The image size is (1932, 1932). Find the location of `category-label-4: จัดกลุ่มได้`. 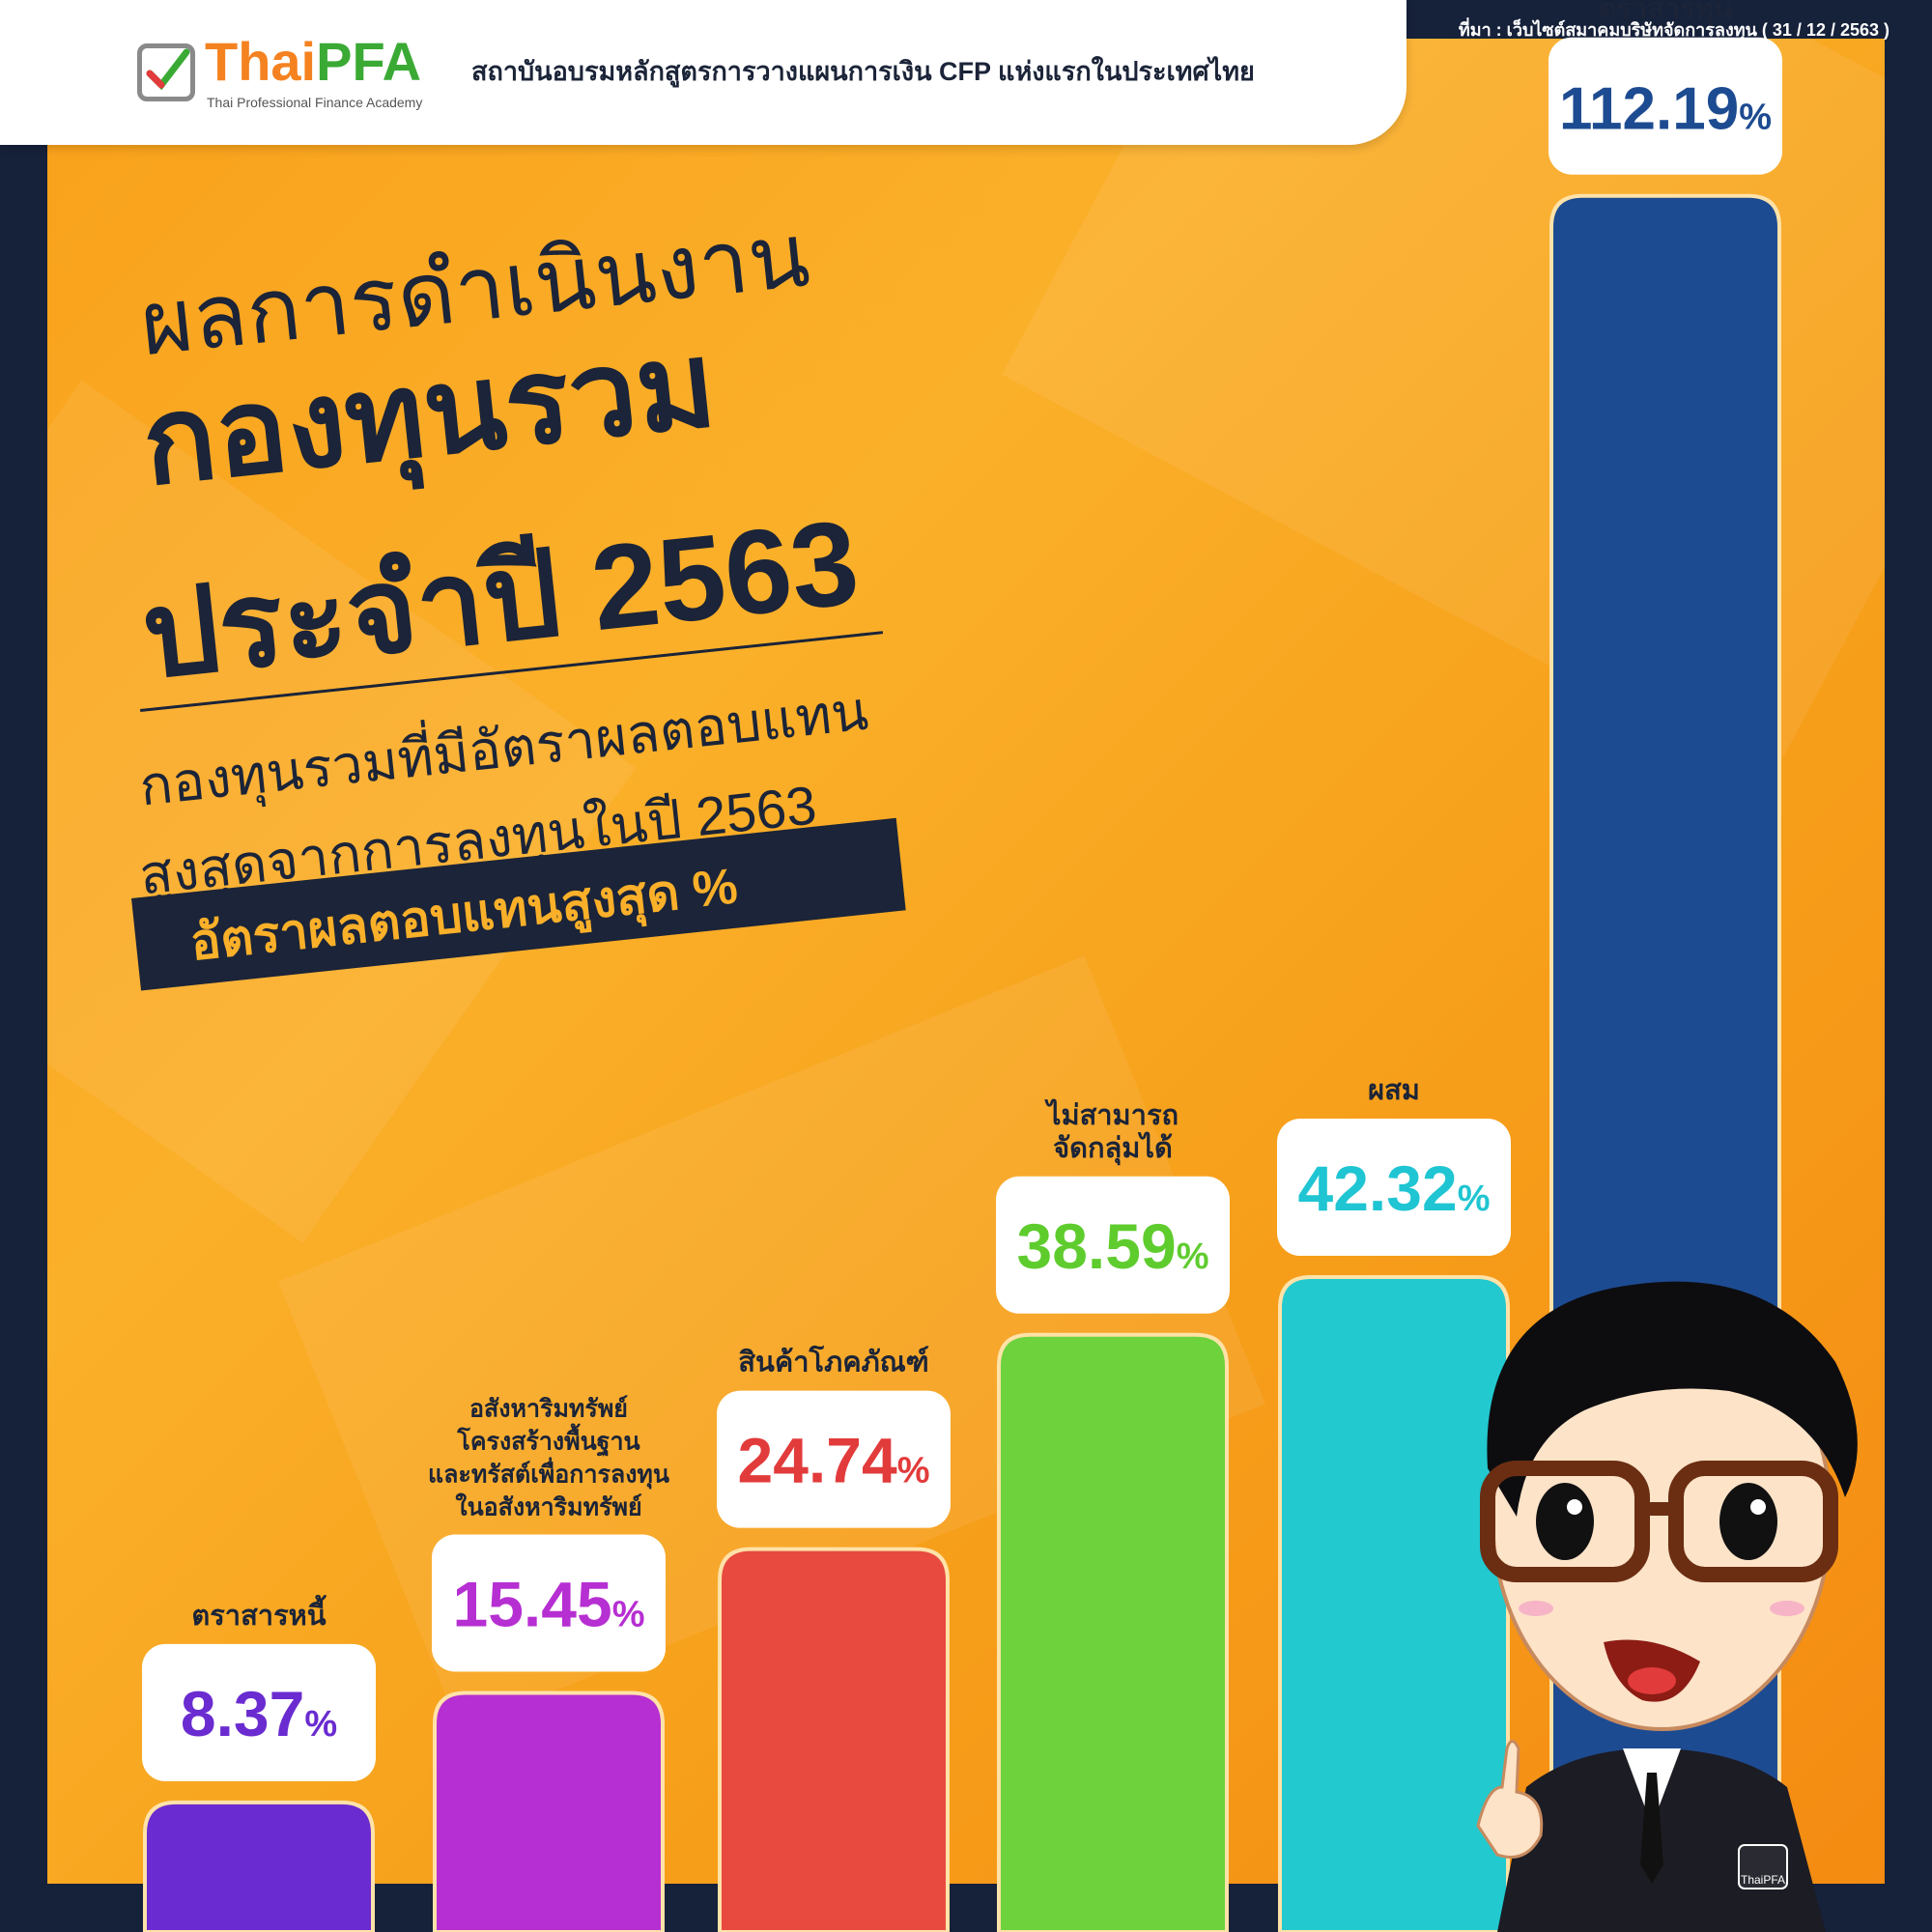

category-label-4: จัดกลุ่มได้ is located at coordinates (1113, 1148).